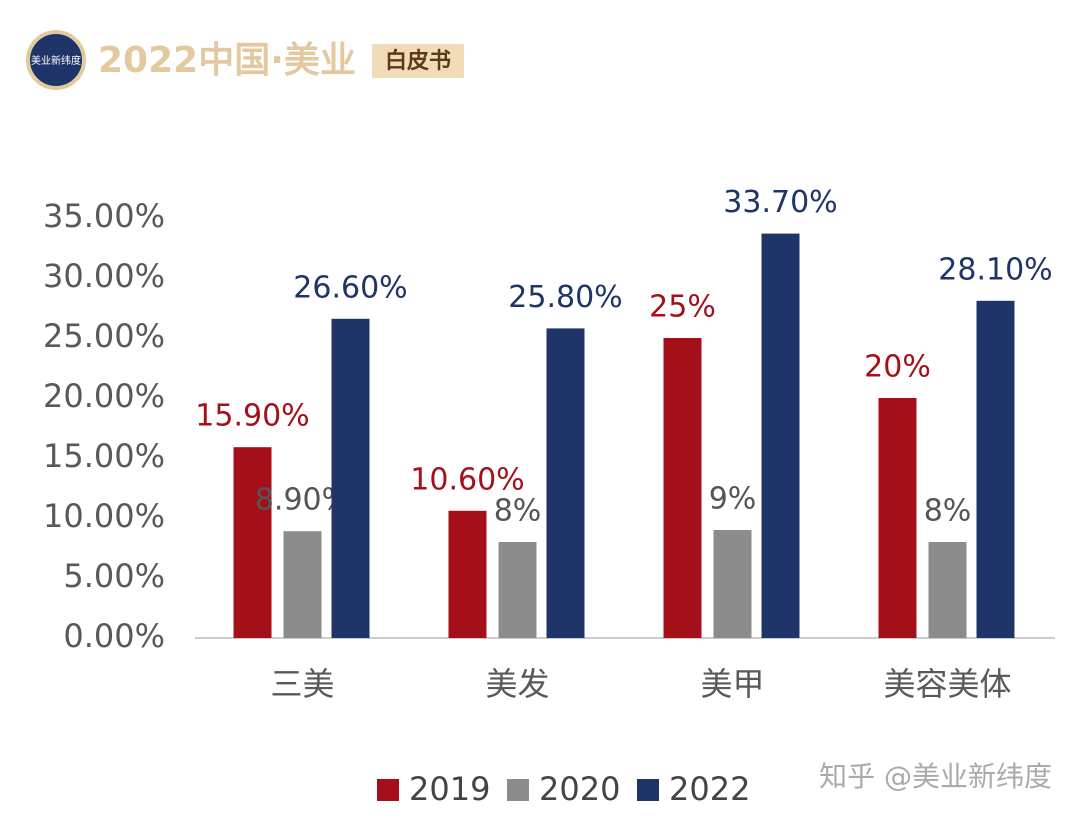  Describe the element at coordinates (302, 684) in the screenshot. I see `x-tick-label: 三美` at that location.